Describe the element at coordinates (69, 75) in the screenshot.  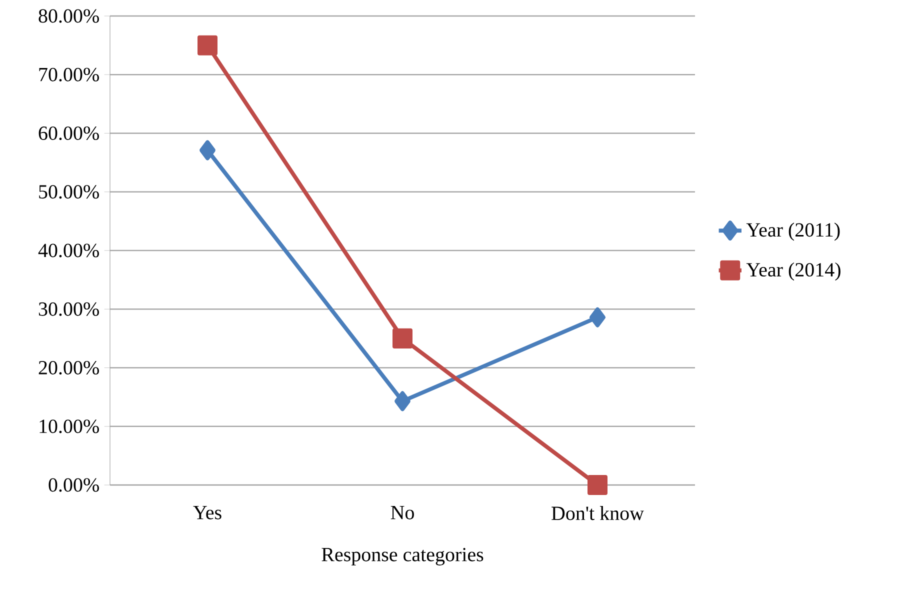
I see `y-tick-label: 70.00%` at that location.